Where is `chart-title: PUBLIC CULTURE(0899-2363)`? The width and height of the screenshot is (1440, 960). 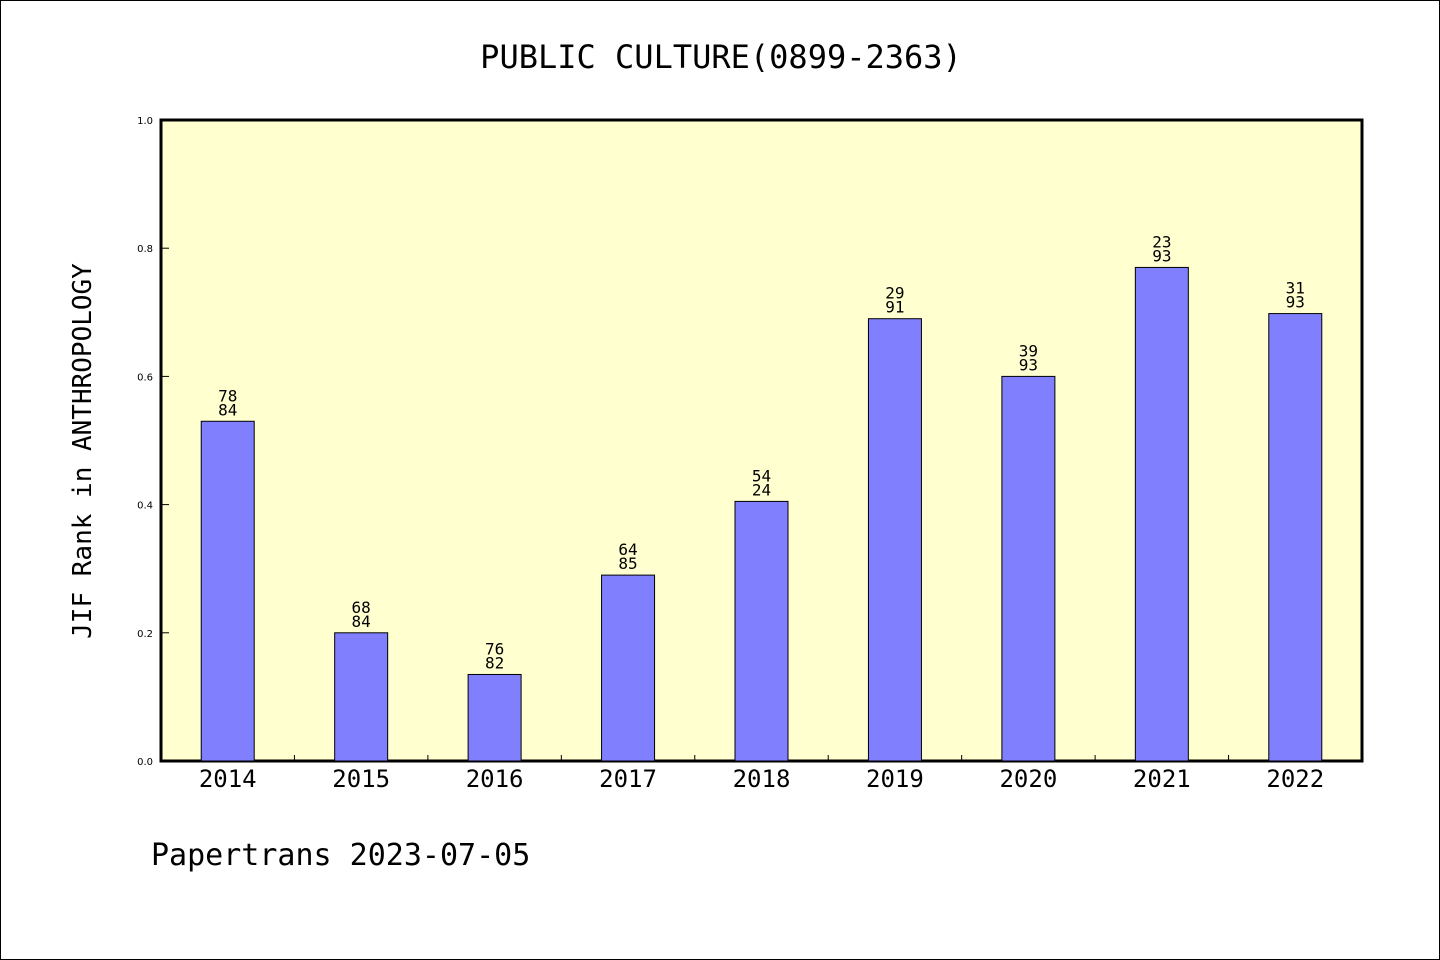 chart-title: PUBLIC CULTURE(0899-2363) is located at coordinates (721, 57).